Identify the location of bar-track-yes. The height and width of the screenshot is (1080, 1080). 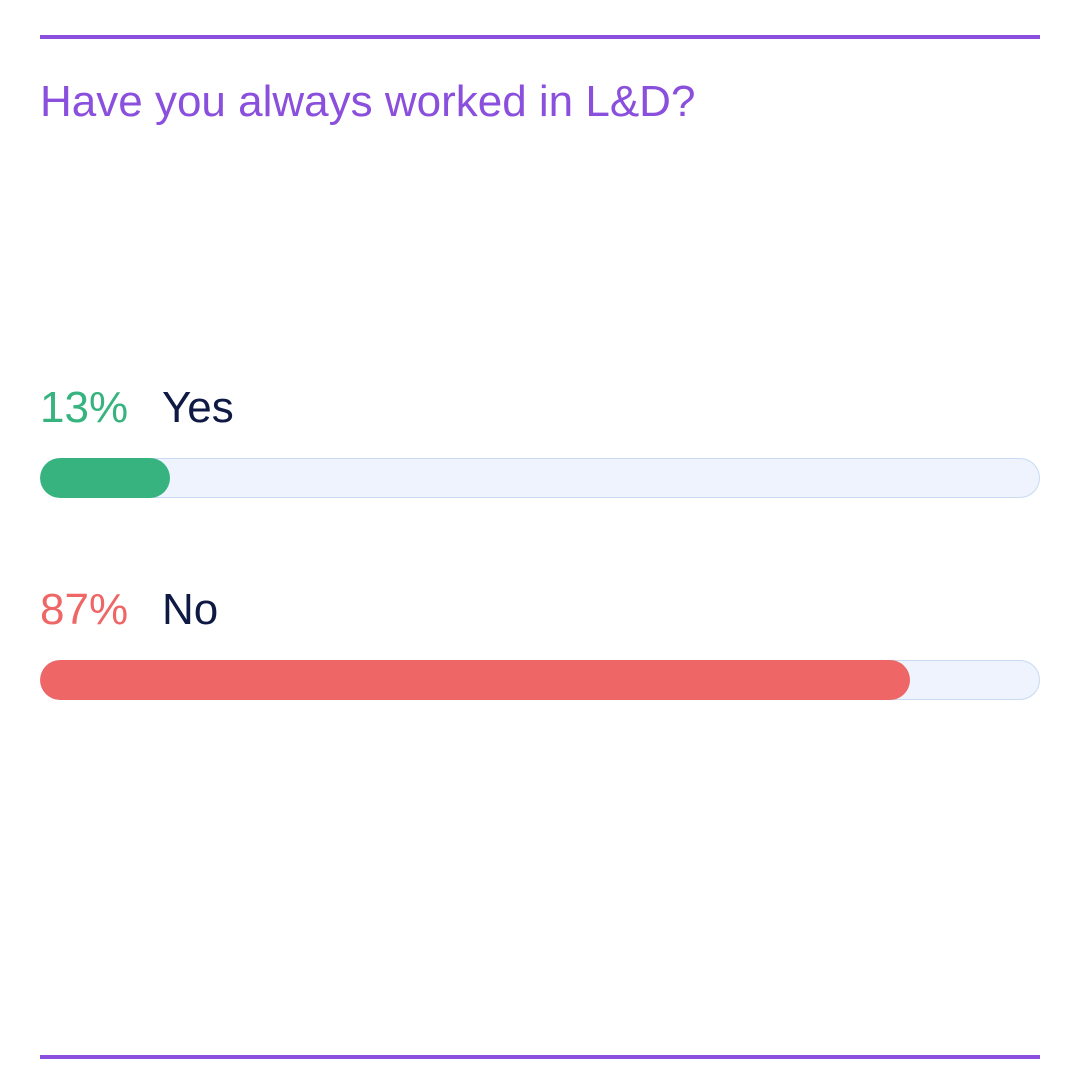
(540, 478).